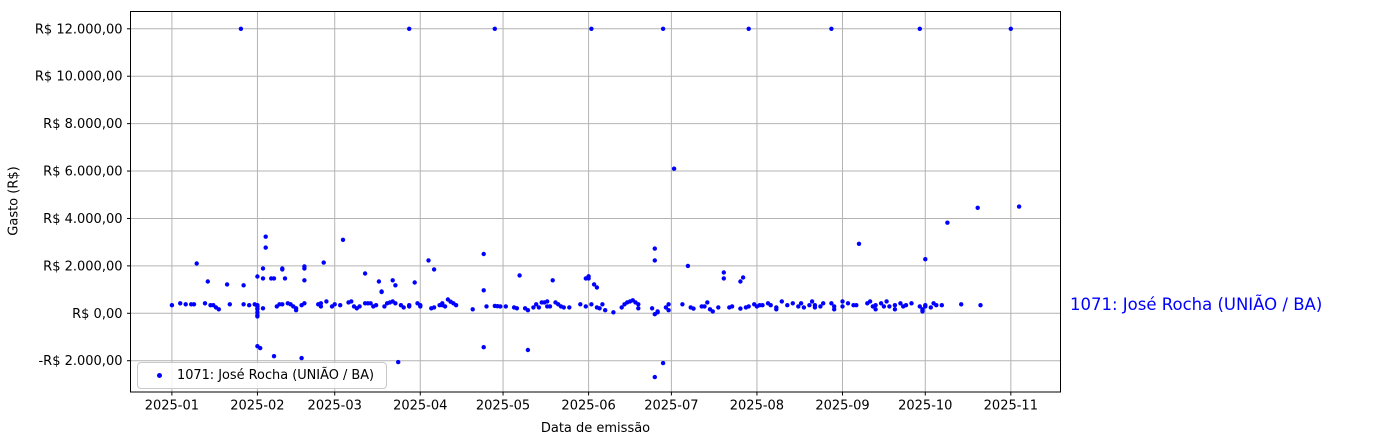  I want to click on x-tick-label: 2025-02, so click(257, 406).